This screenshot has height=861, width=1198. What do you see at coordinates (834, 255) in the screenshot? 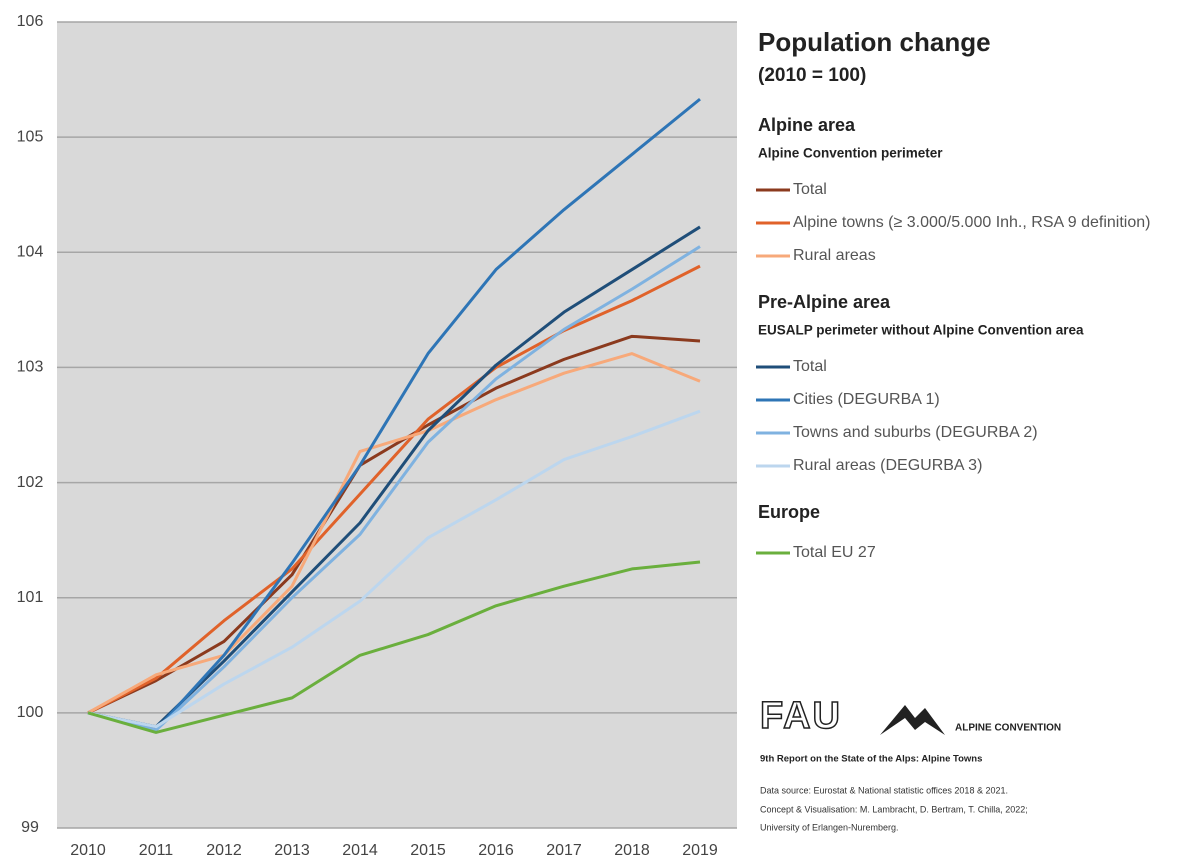
I see `legend-label: Rural areas` at bounding box center [834, 255].